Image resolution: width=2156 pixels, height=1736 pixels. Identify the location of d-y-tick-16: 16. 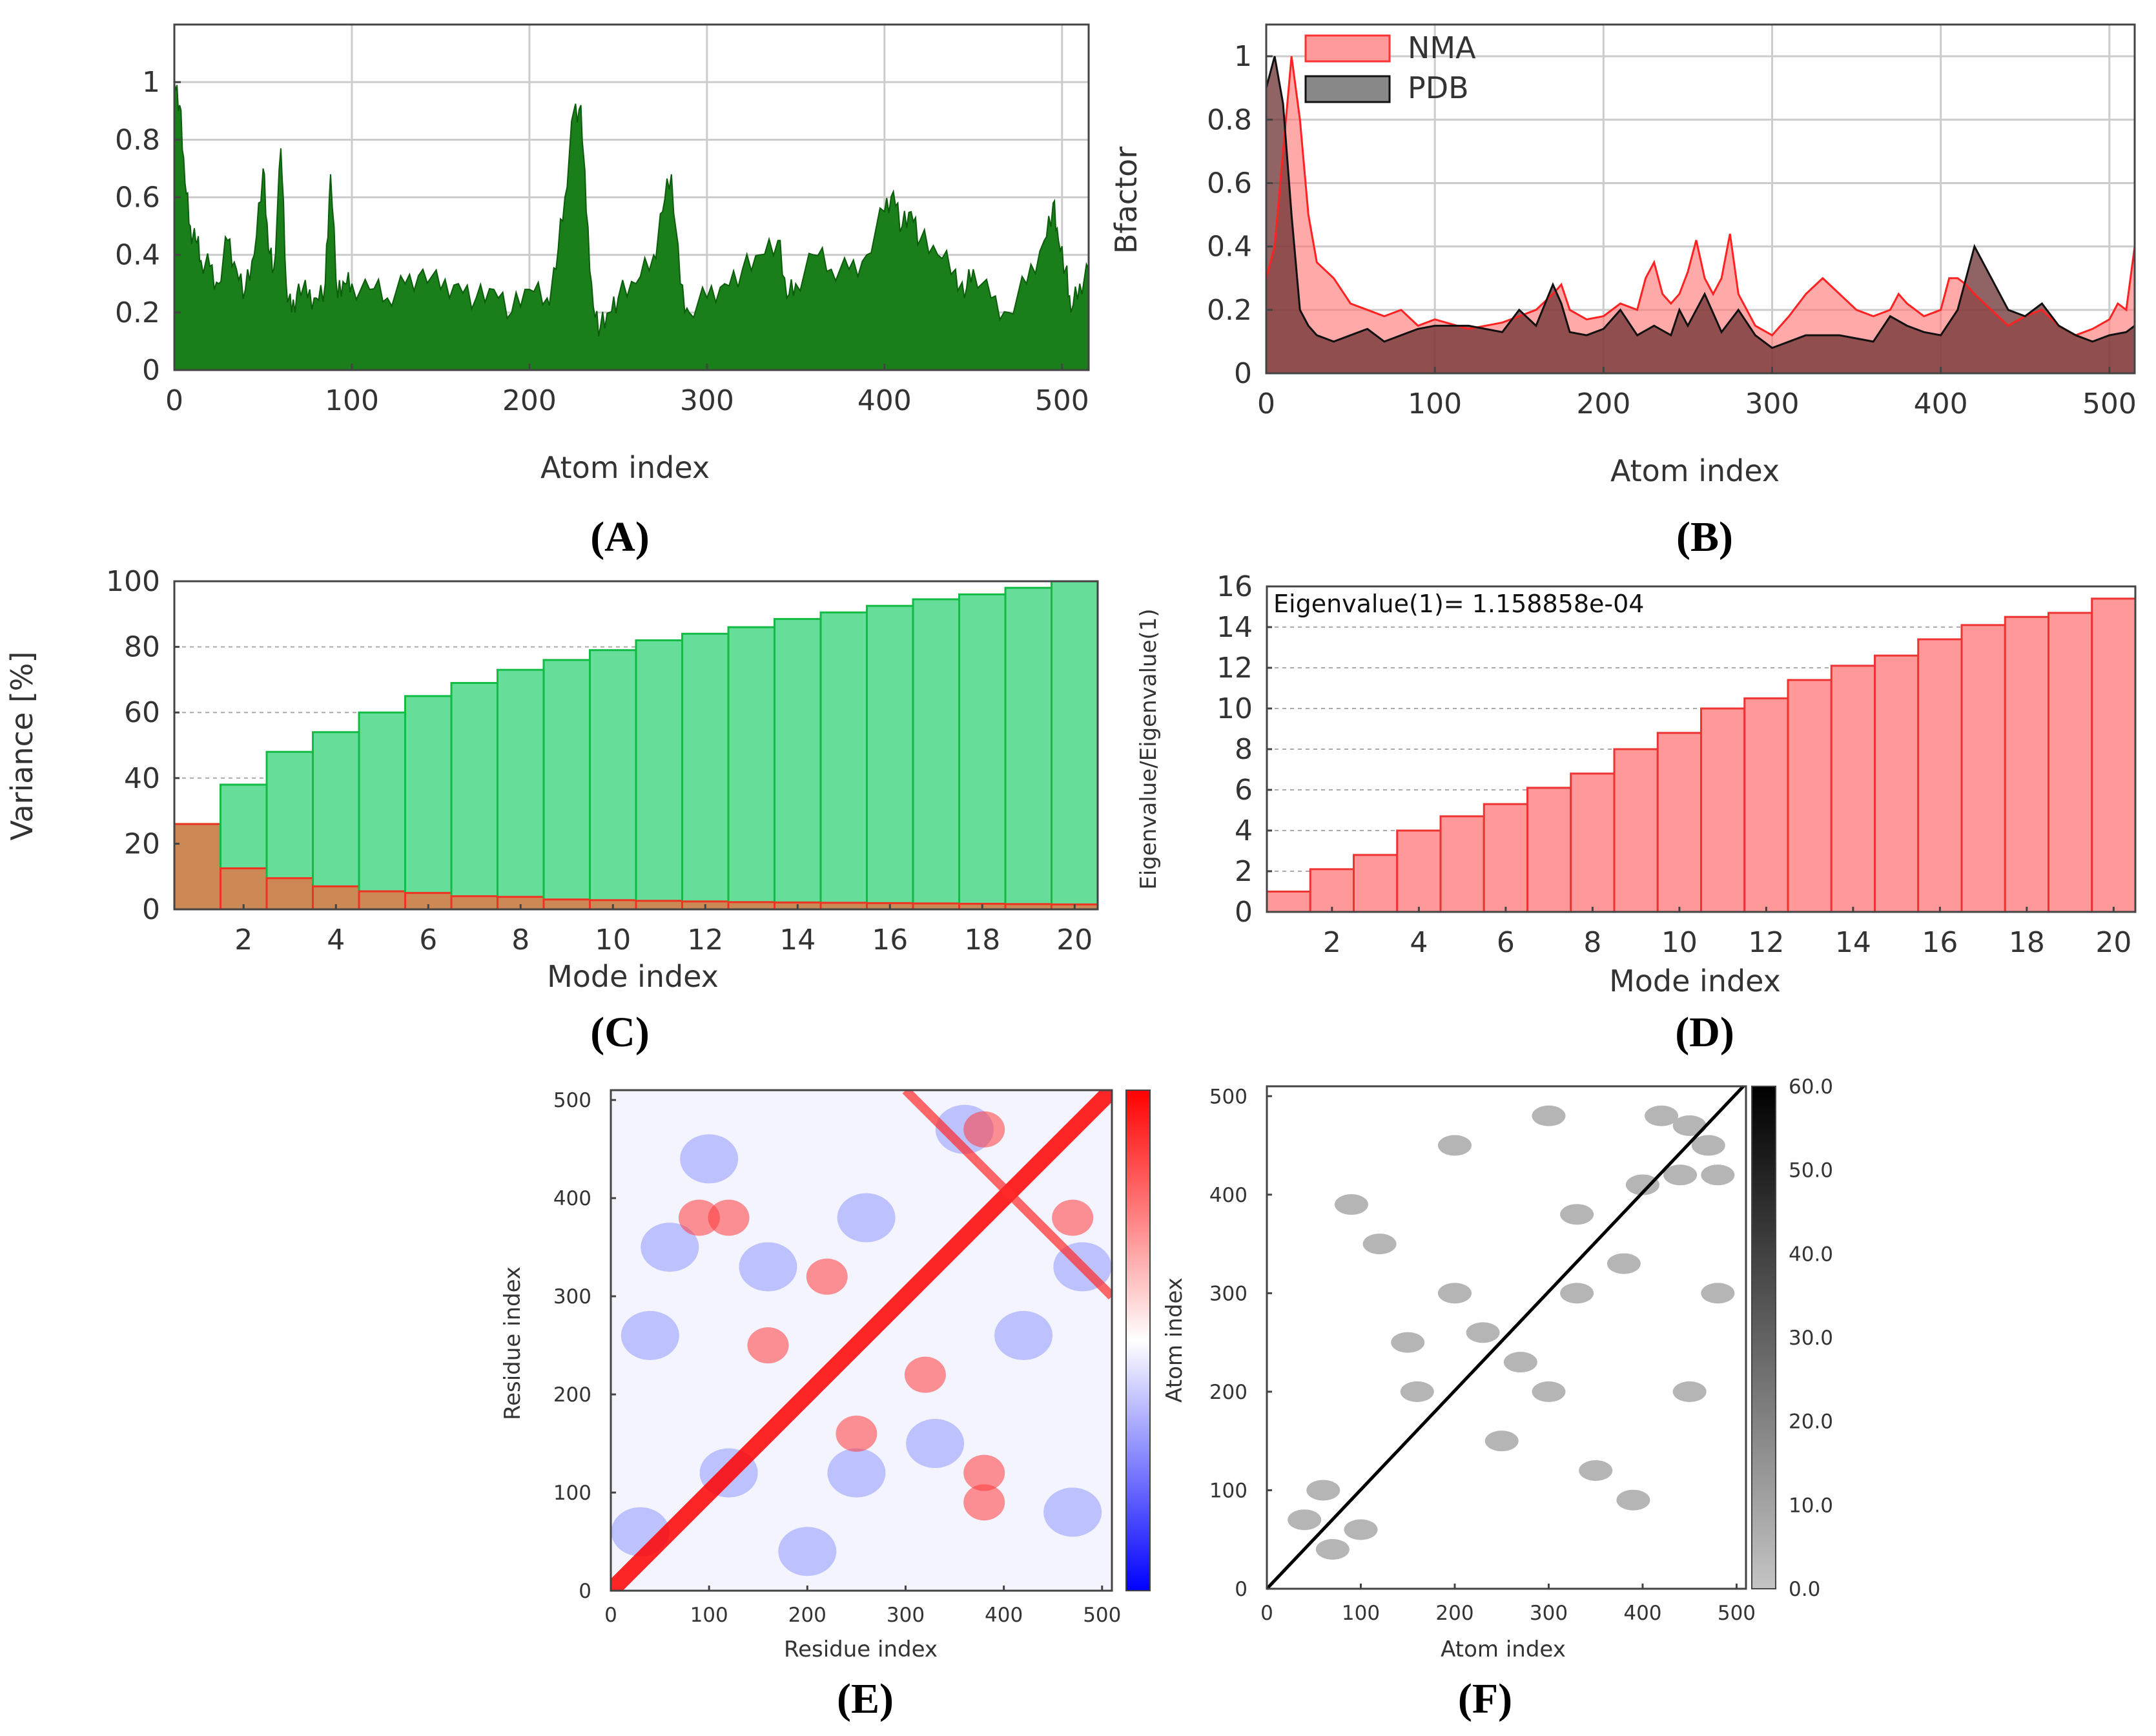
(1235, 586).